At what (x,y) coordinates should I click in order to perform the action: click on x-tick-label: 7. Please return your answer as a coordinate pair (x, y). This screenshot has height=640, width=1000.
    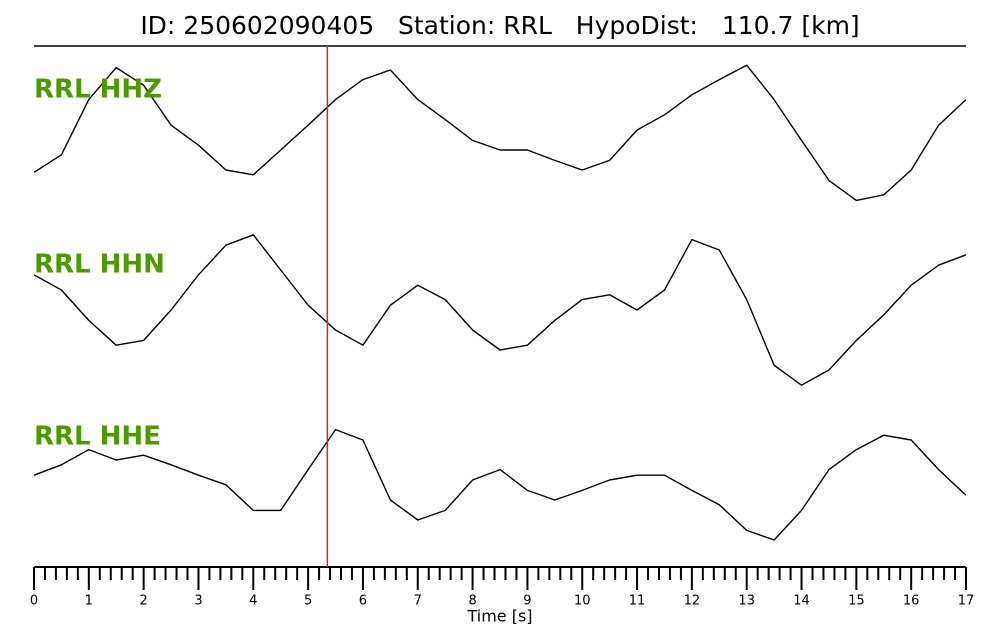
    Looking at the image, I should click on (418, 601).